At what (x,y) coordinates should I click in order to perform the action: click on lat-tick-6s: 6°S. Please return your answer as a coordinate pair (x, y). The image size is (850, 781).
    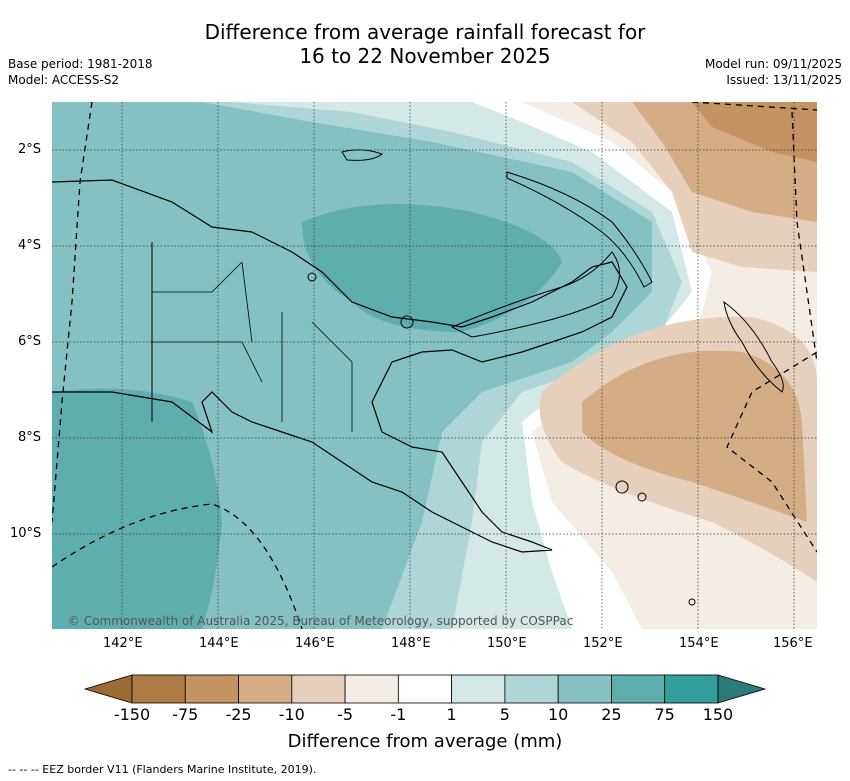
    Looking at the image, I should click on (30, 341).